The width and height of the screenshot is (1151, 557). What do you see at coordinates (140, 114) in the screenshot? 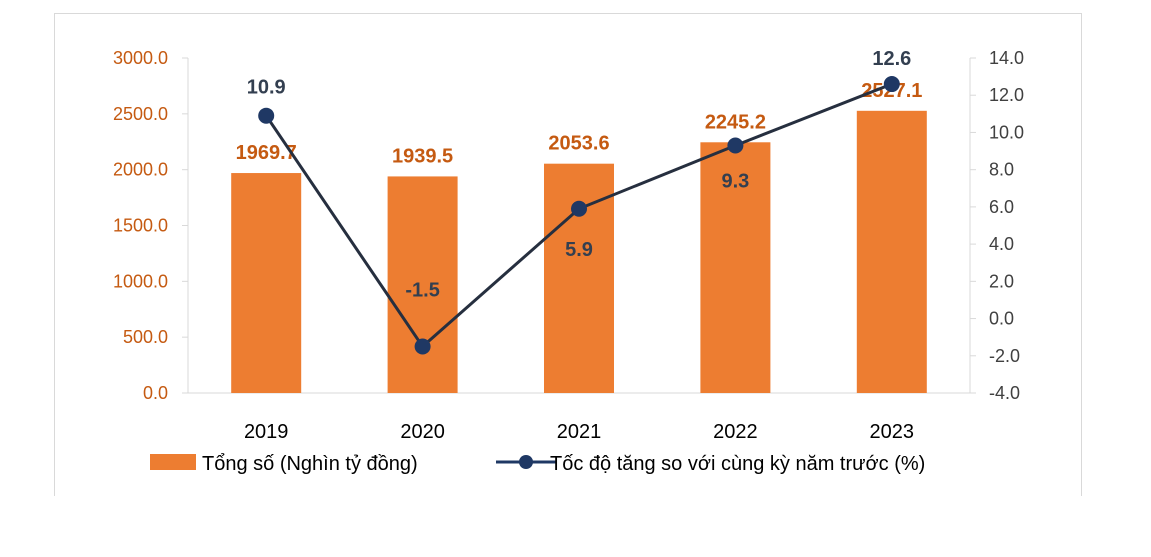
I see `left-tick-label: 2500.0` at bounding box center [140, 114].